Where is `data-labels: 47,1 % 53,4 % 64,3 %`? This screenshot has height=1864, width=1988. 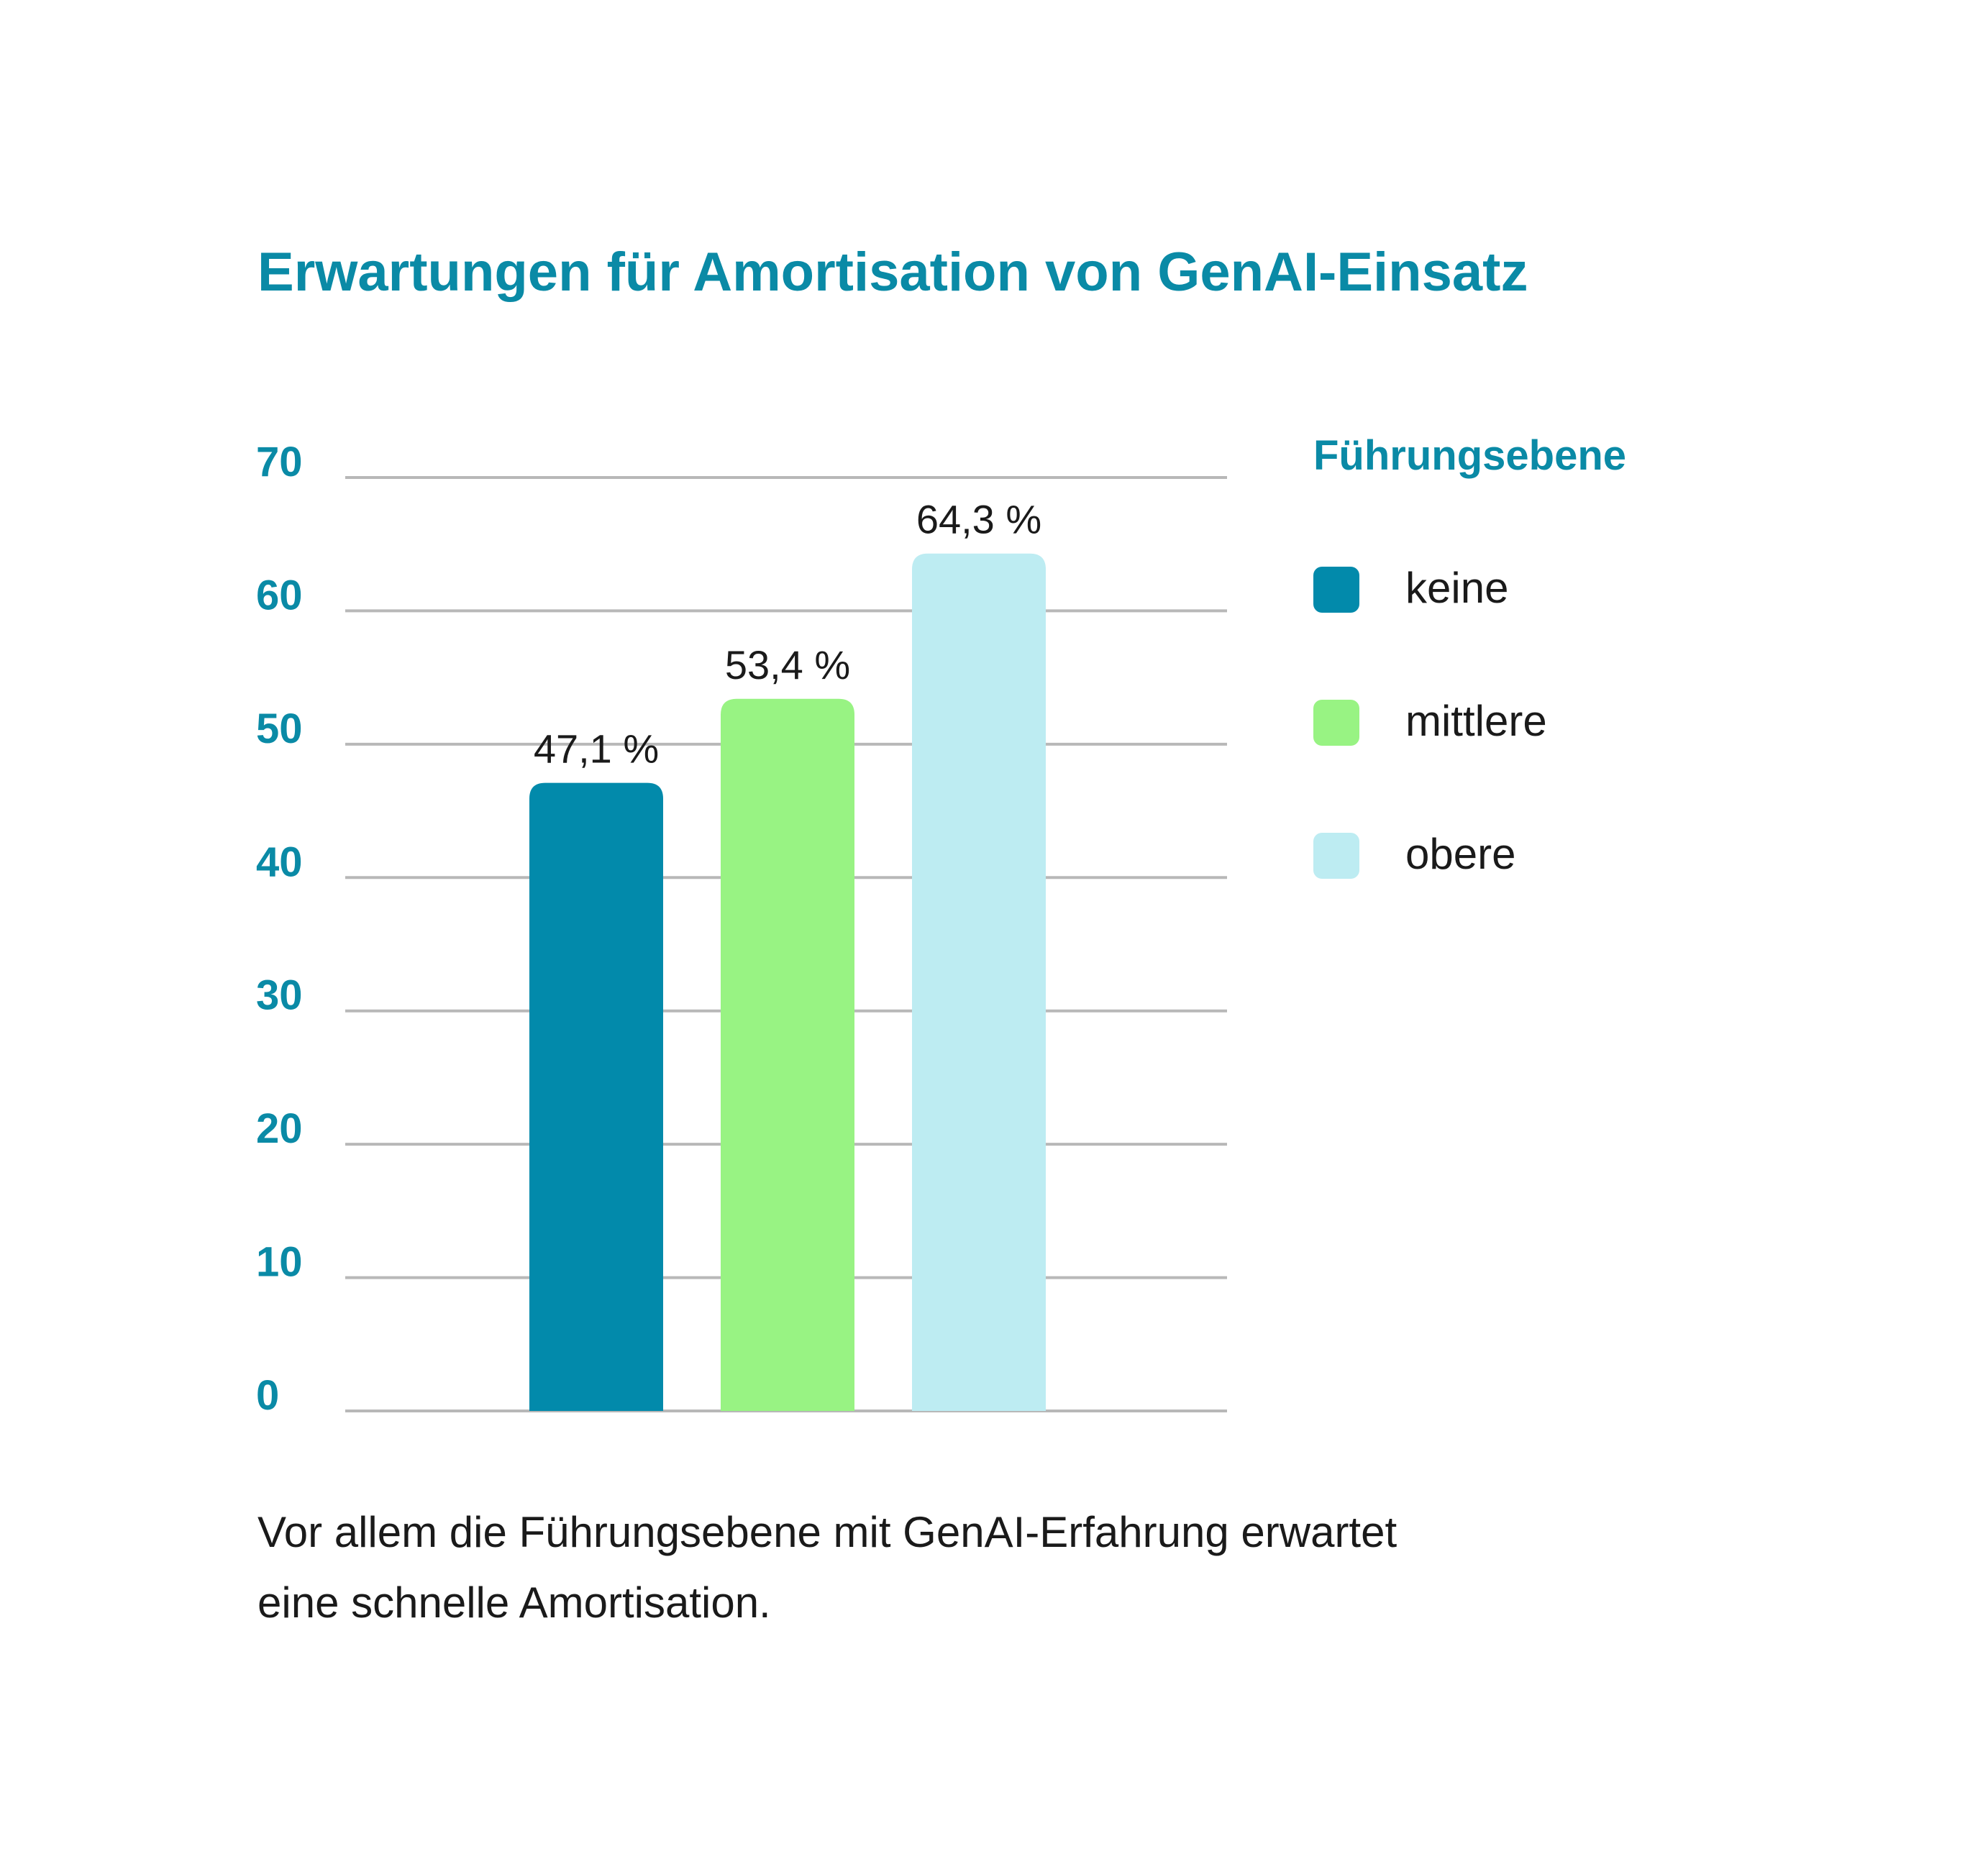
data-labels: 47,1 % 53,4 % 64,3 % is located at coordinates (787, 634).